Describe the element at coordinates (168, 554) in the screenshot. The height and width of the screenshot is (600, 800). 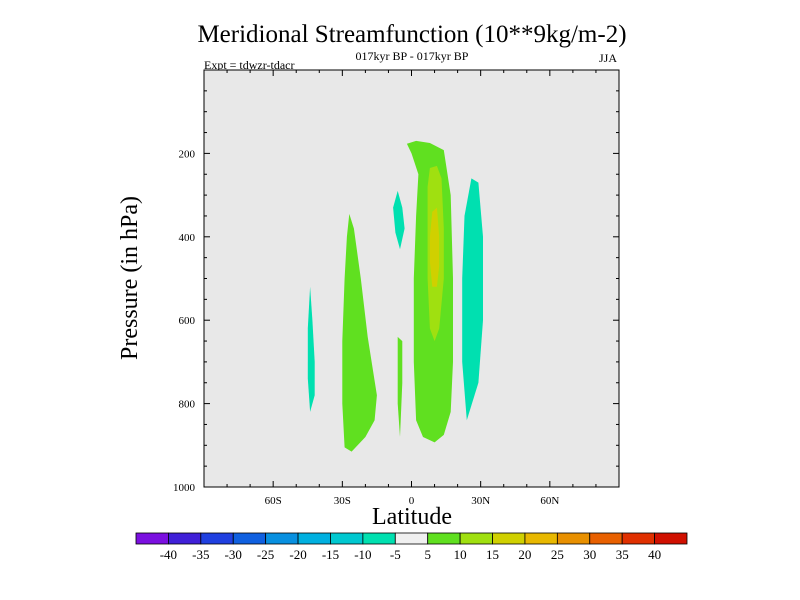
I see `colorbar-label: -40` at that location.